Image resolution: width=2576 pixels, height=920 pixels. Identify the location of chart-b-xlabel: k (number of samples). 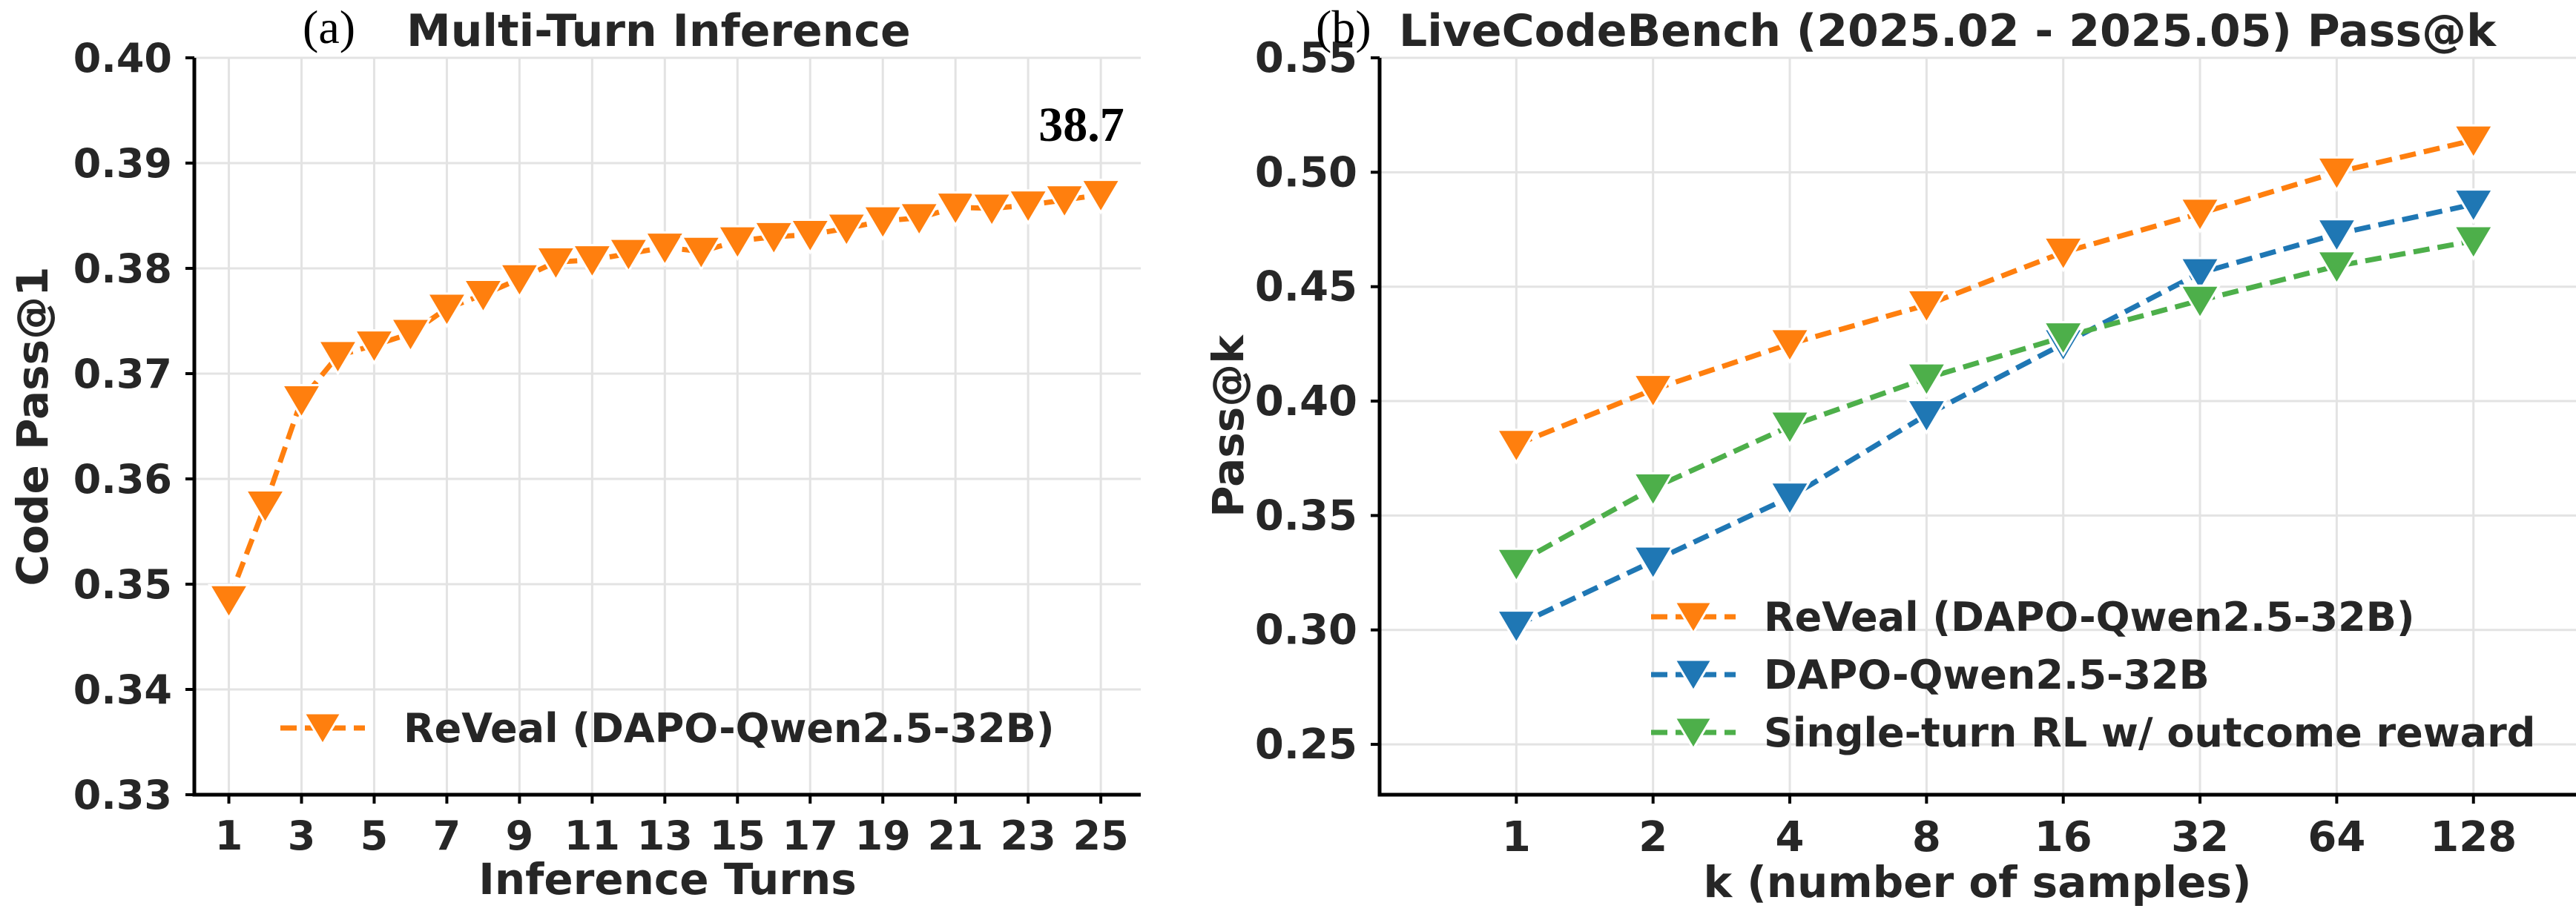
(1977, 882).